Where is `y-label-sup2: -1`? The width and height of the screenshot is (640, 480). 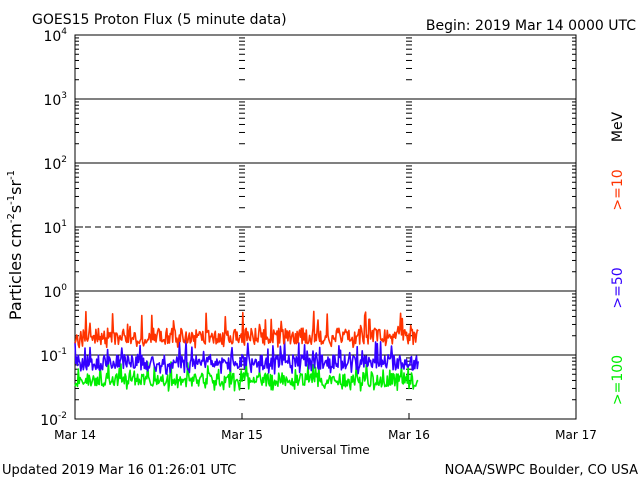
y-label-sup2: -1 is located at coordinates (11, 200).